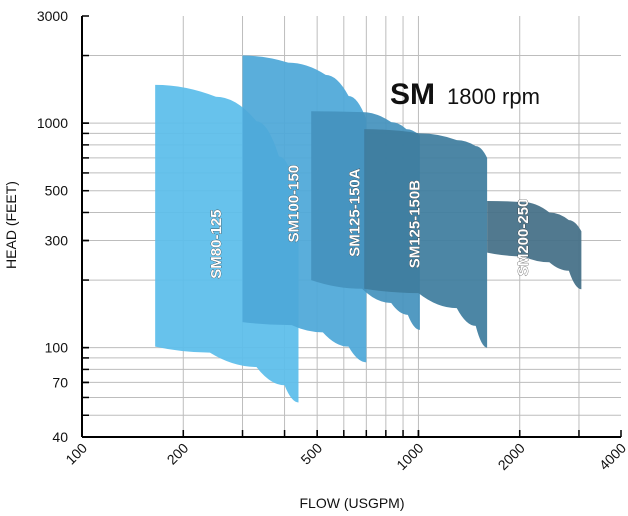 The width and height of the screenshot is (628, 516). Describe the element at coordinates (355, 212) in the screenshot. I see `series-label-sm125-150a: SM125-150A` at that location.